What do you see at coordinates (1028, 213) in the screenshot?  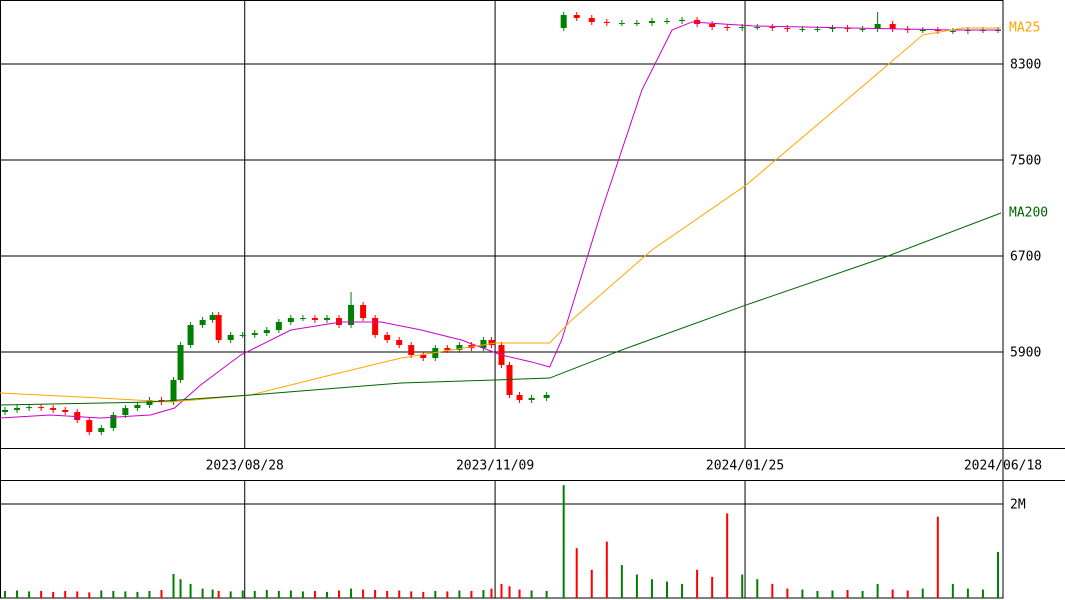 I see `legend-label: MA200` at bounding box center [1028, 213].